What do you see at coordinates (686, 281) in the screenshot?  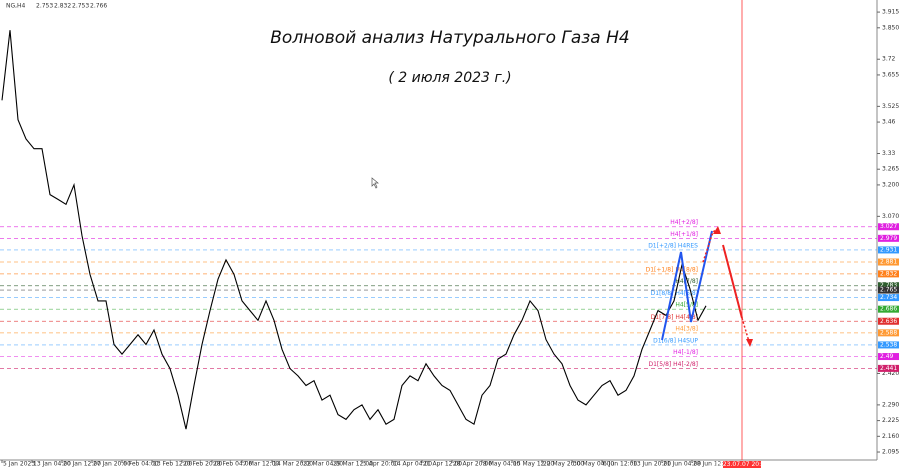 I see `level-name: H4[7/8]` at bounding box center [686, 281].